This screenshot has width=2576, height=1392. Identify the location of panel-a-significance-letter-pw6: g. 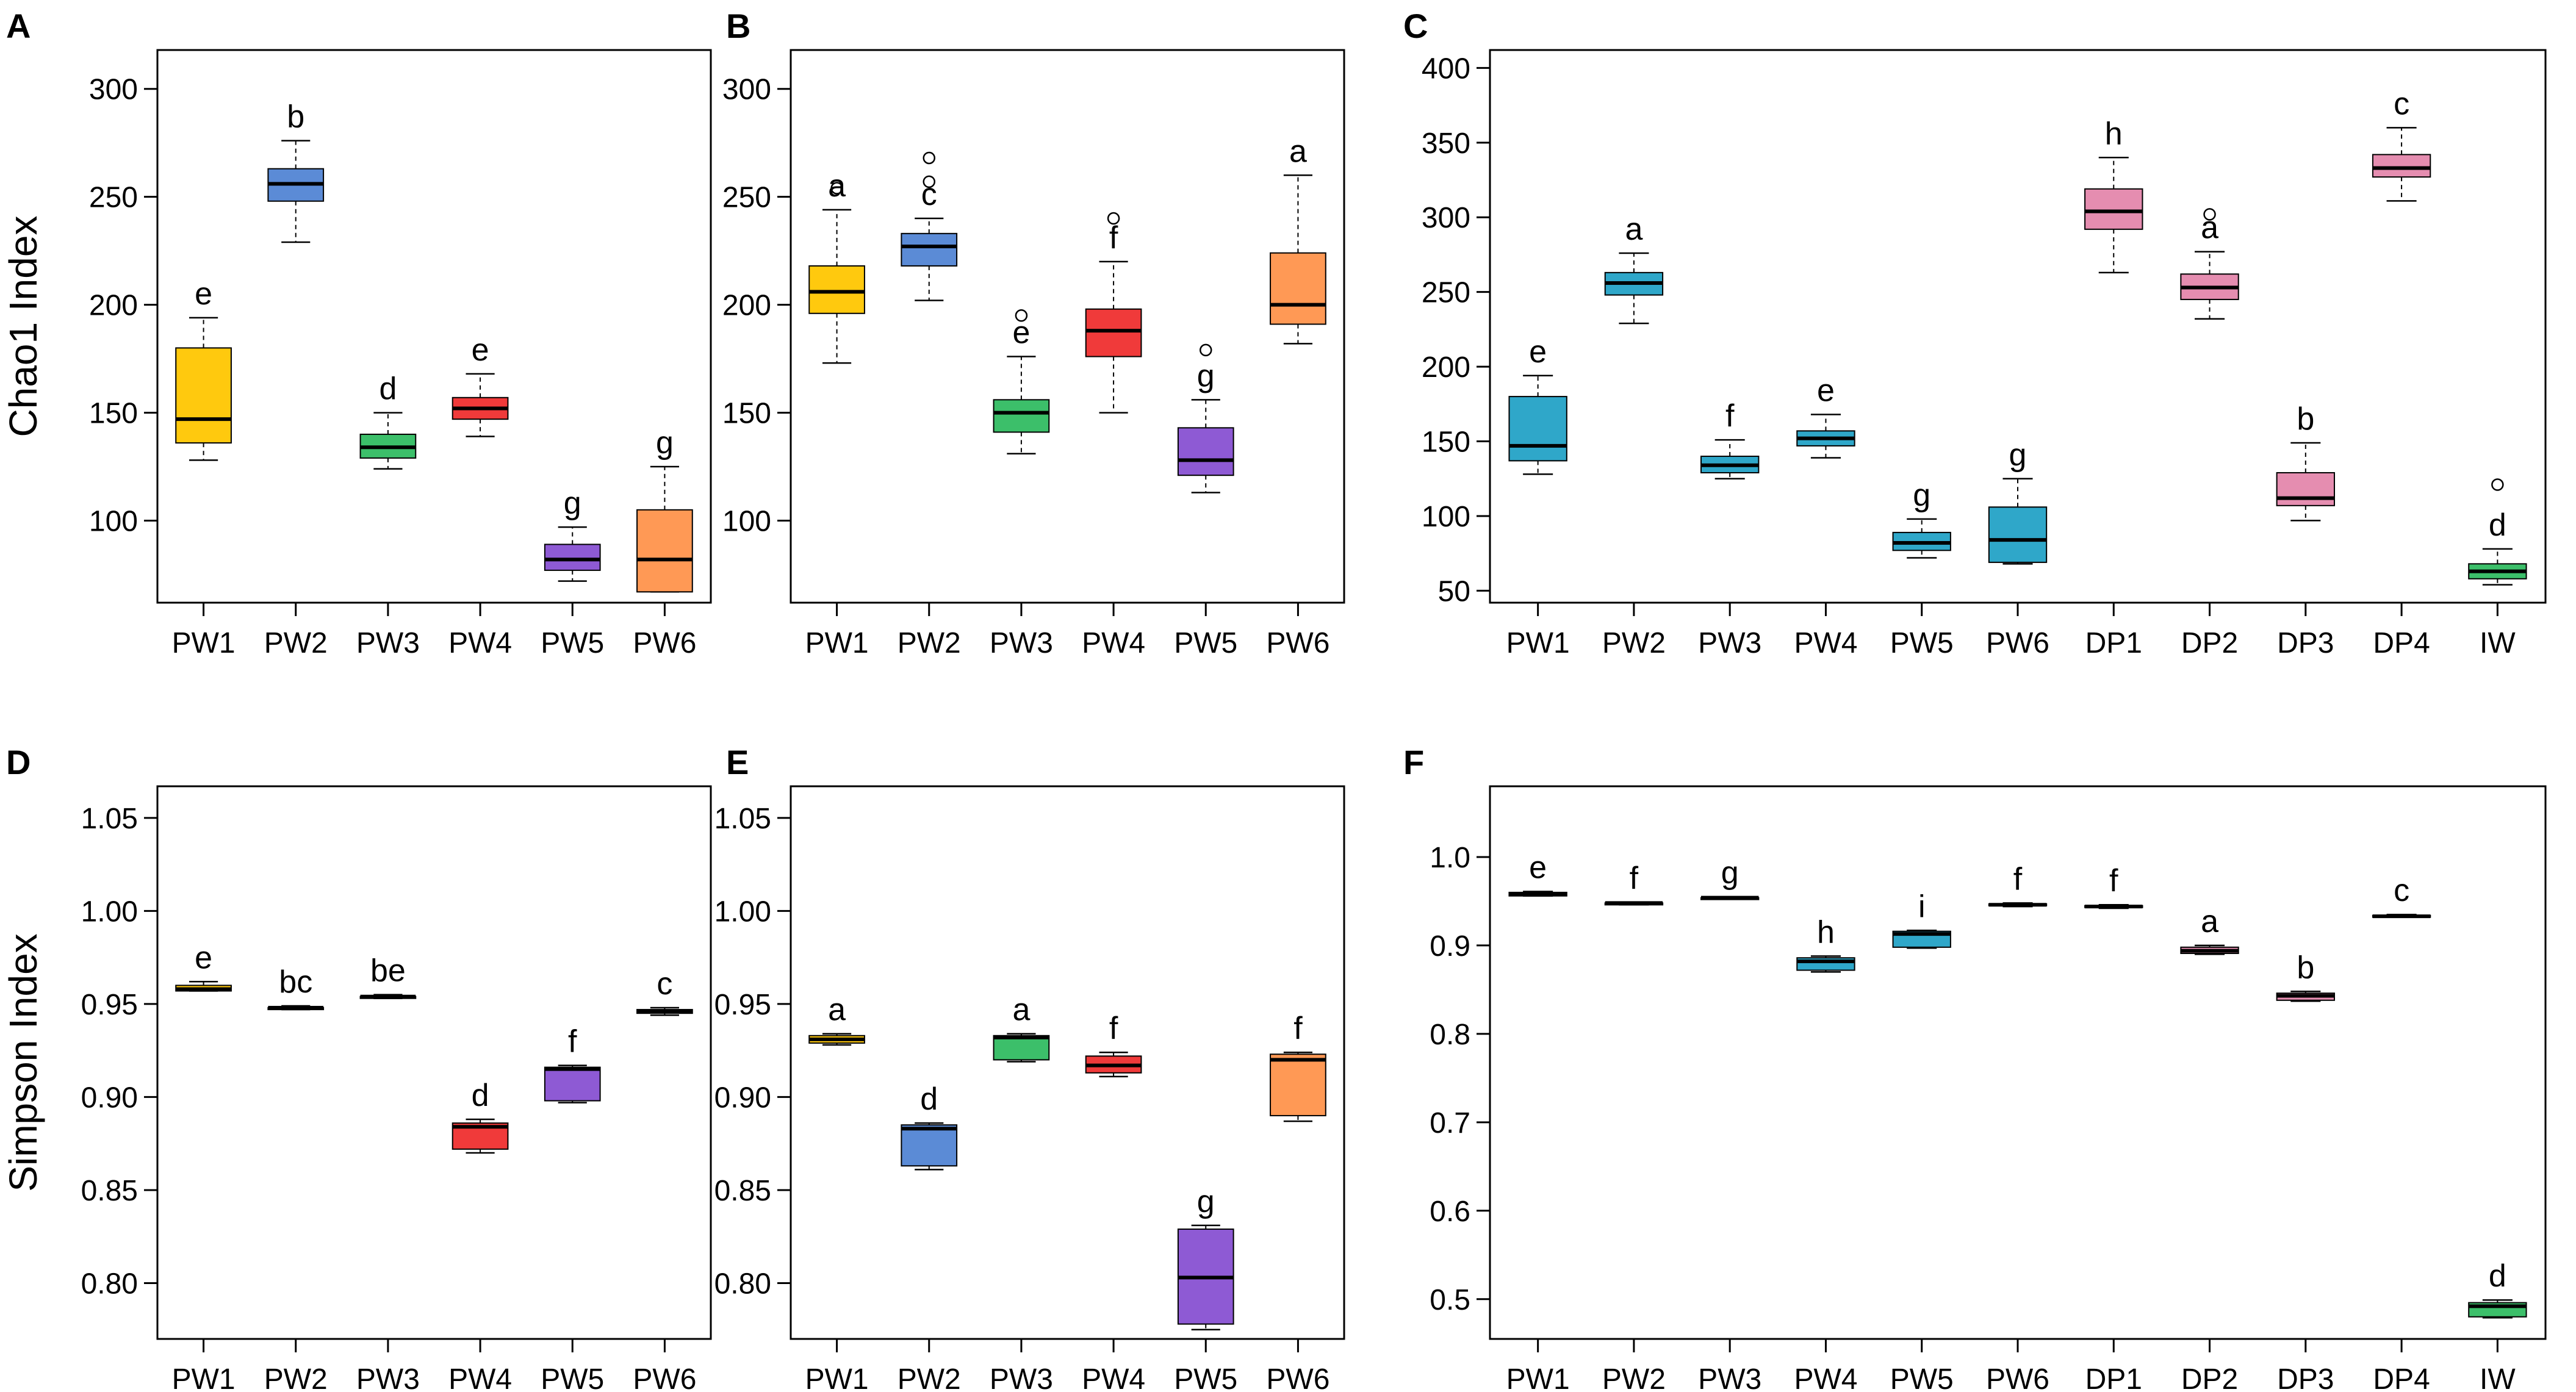
(665, 443).